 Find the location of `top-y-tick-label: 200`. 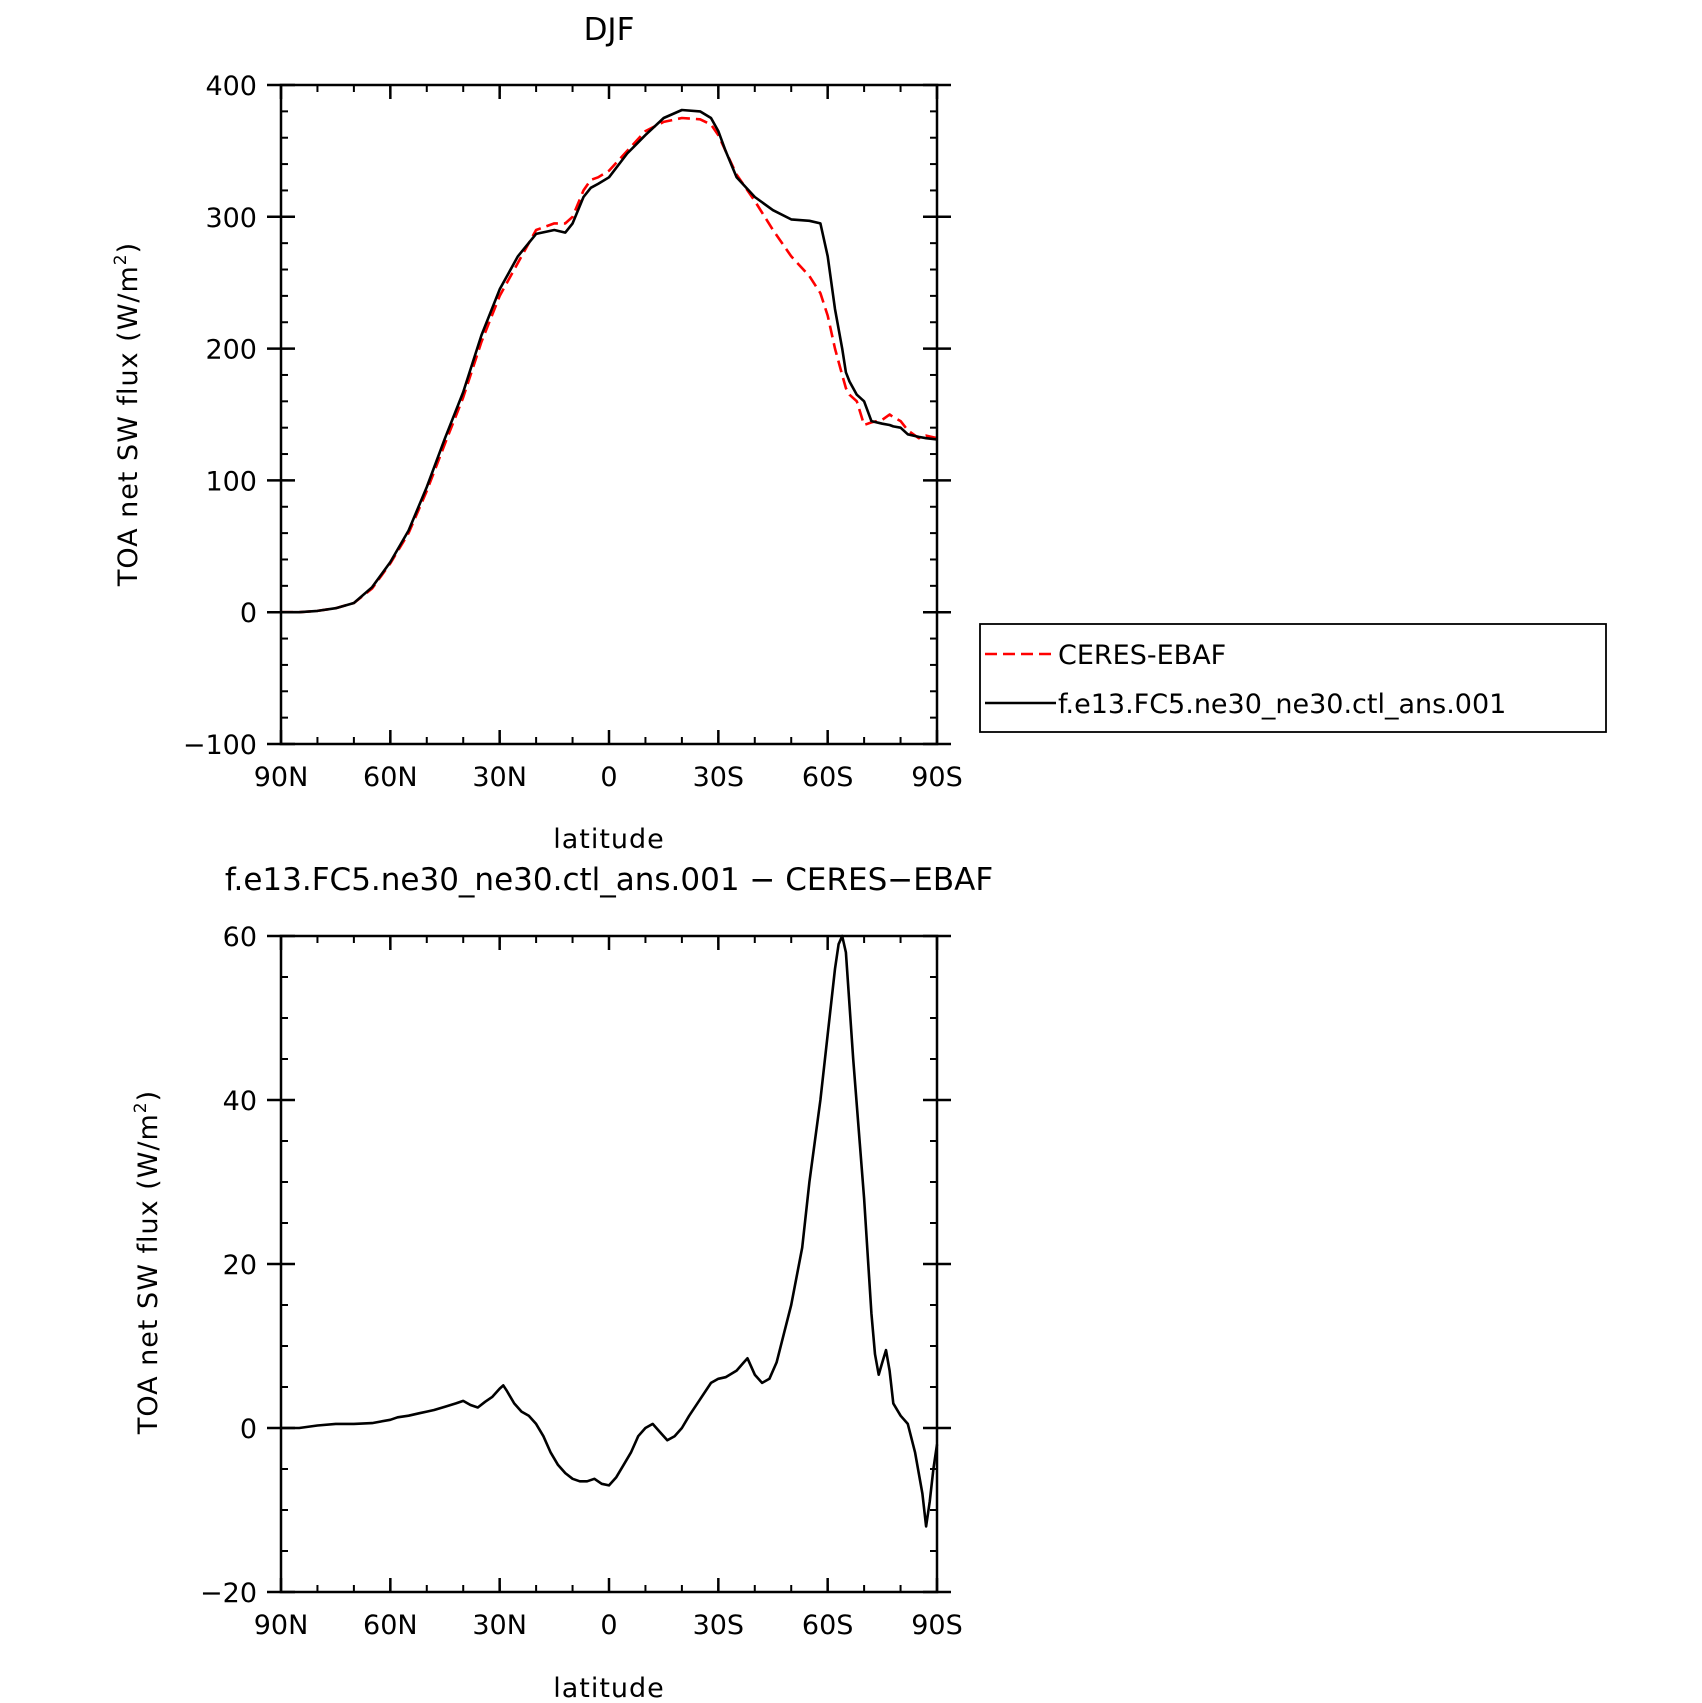

top-y-tick-label: 200 is located at coordinates (231, 350).